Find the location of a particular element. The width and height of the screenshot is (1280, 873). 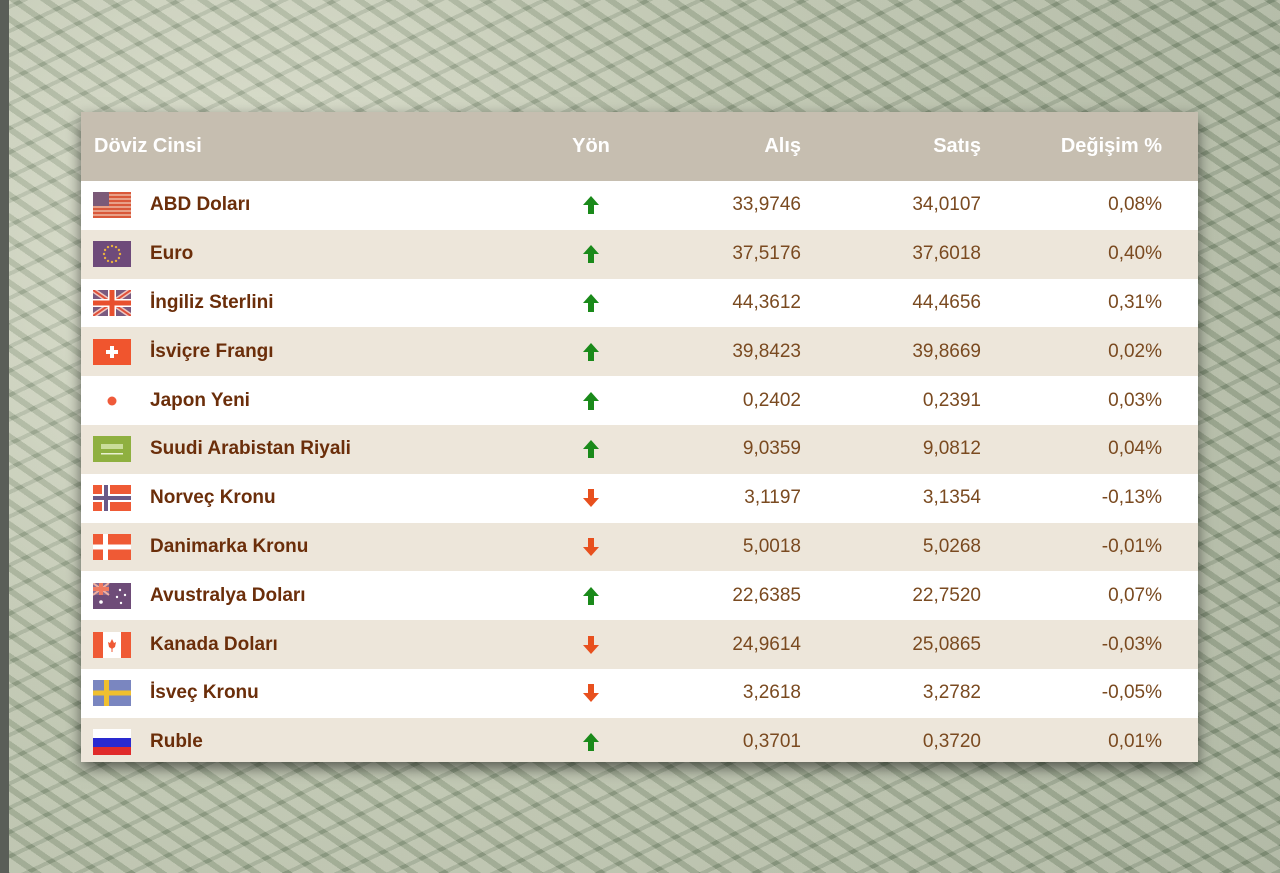

au-flag-icon is located at coordinates (112, 595).